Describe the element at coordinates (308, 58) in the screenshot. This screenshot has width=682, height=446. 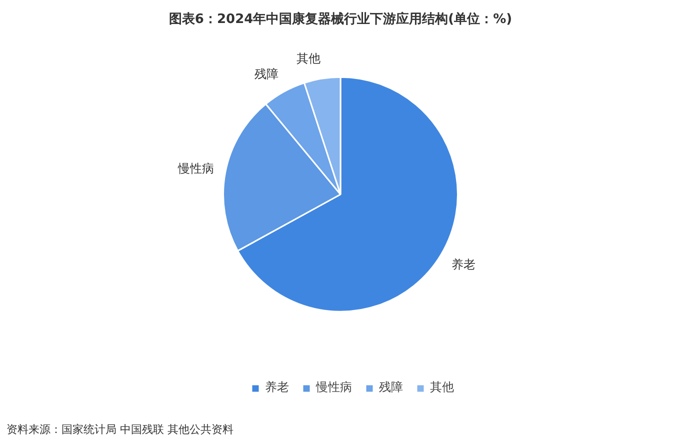
I see `slice-label: 其他` at that location.